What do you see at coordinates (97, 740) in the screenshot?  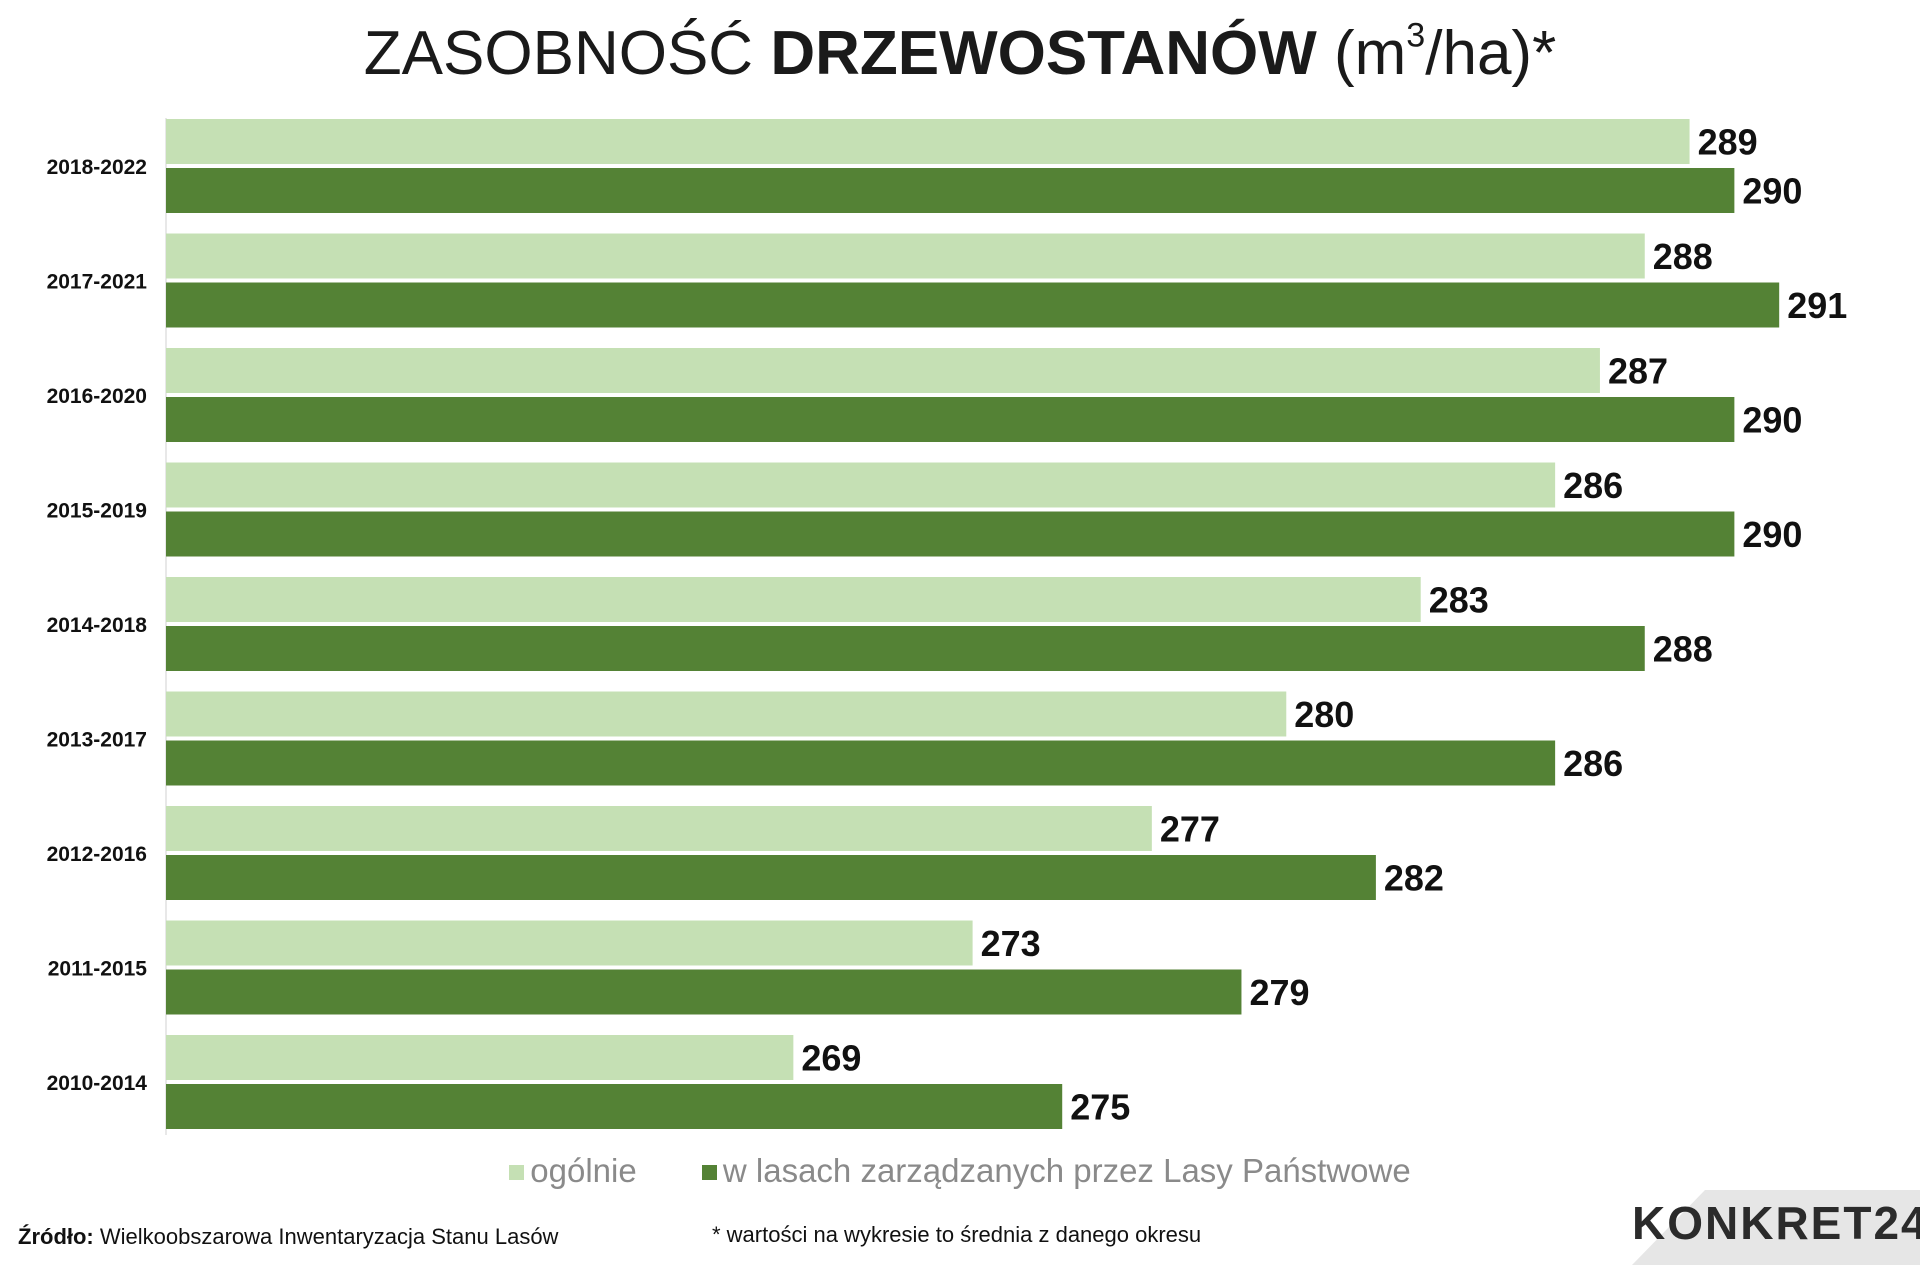 I see `category-label: 2013-2017` at bounding box center [97, 740].